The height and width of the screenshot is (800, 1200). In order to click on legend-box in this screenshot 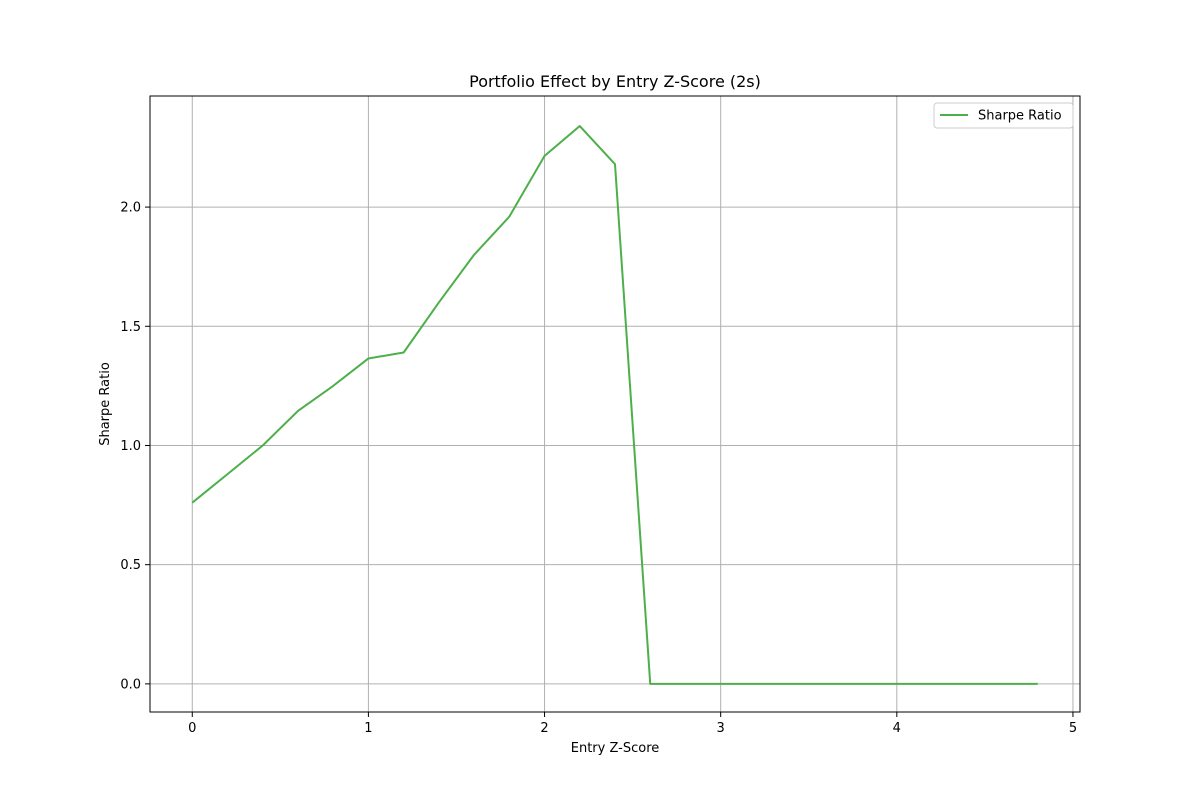, I will do `click(1003, 115)`.